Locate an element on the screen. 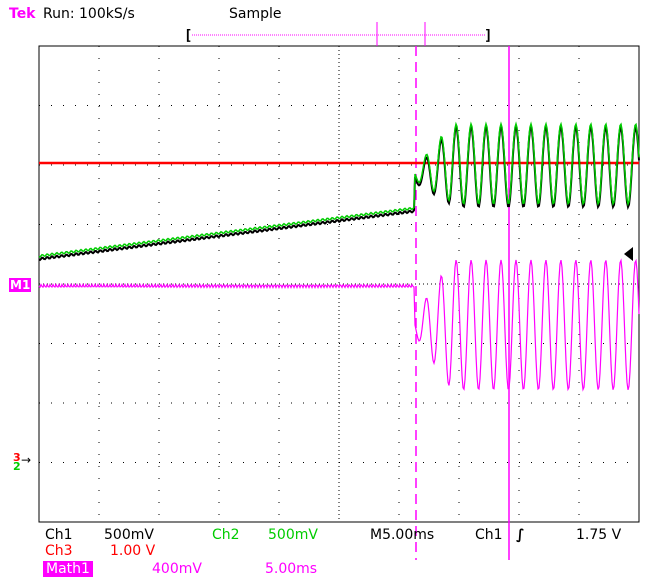 The image size is (645, 581). math-ground-marker: M1 is located at coordinates (20, 285).